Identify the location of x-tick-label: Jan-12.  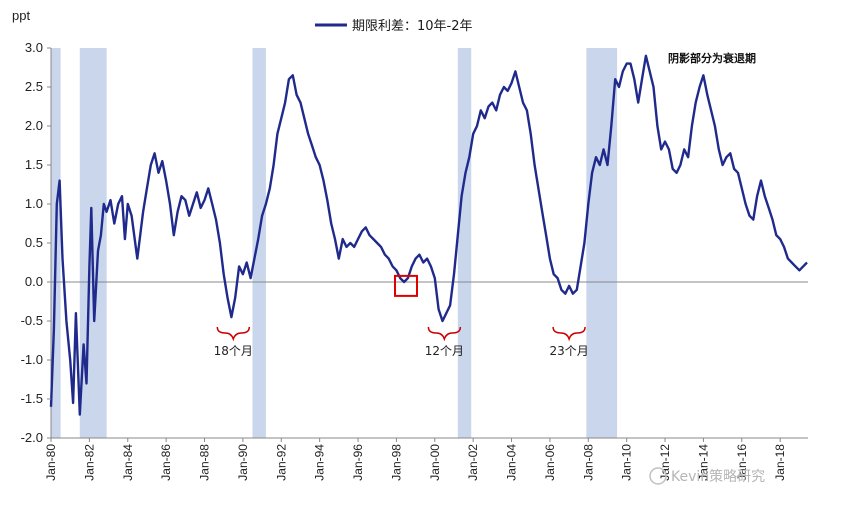
(665, 462).